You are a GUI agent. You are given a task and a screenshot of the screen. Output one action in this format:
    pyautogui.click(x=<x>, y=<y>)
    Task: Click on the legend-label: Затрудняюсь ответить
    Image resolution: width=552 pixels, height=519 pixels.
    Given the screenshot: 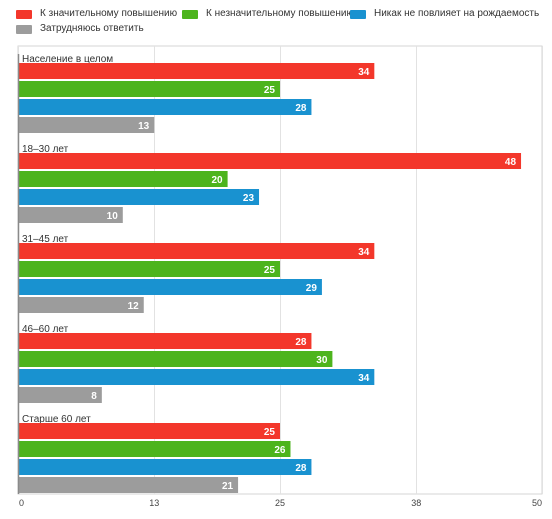 What is the action you would take?
    pyautogui.click(x=92, y=28)
    